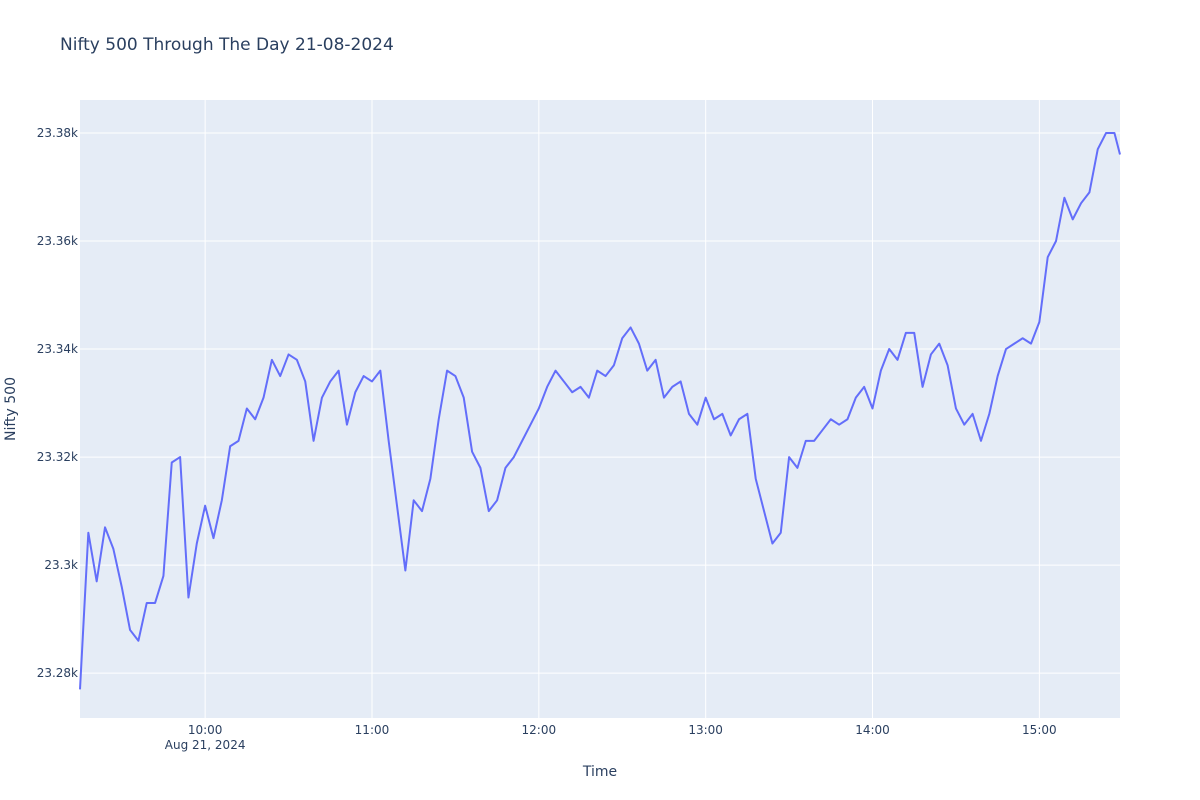  Describe the element at coordinates (57, 673) in the screenshot. I see `y-tick-label: 23.28k` at that location.